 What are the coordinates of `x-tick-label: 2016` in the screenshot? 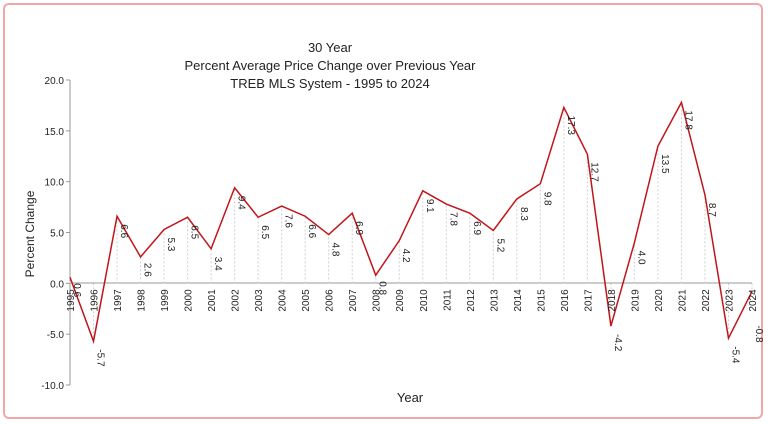 It's located at (565, 300).